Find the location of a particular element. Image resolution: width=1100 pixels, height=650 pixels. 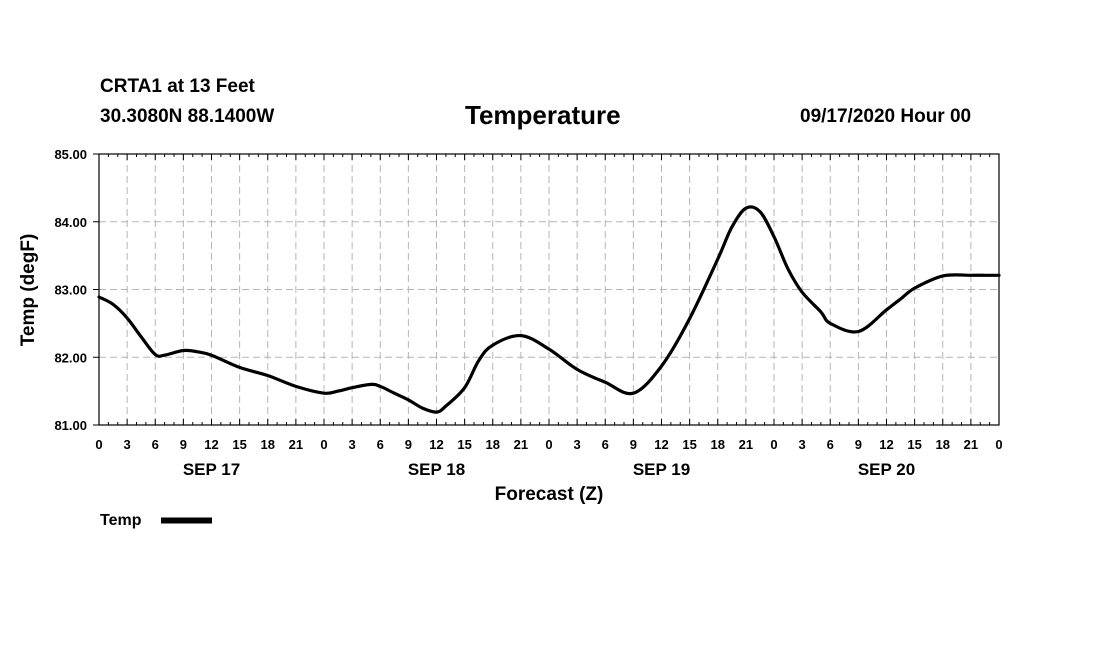

y-tick-label: 82.00 is located at coordinates (70, 357).